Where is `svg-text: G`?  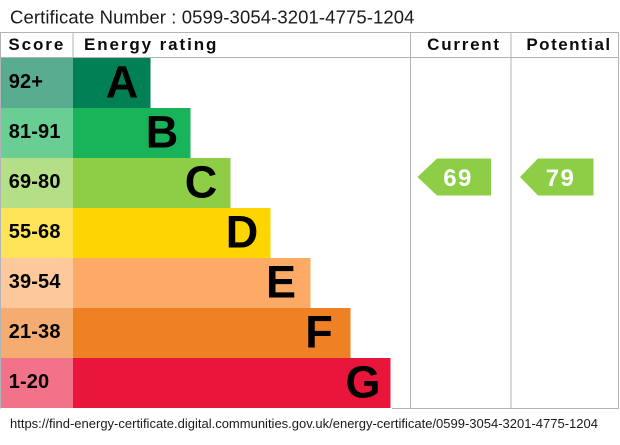 svg-text: G is located at coordinates (362, 382).